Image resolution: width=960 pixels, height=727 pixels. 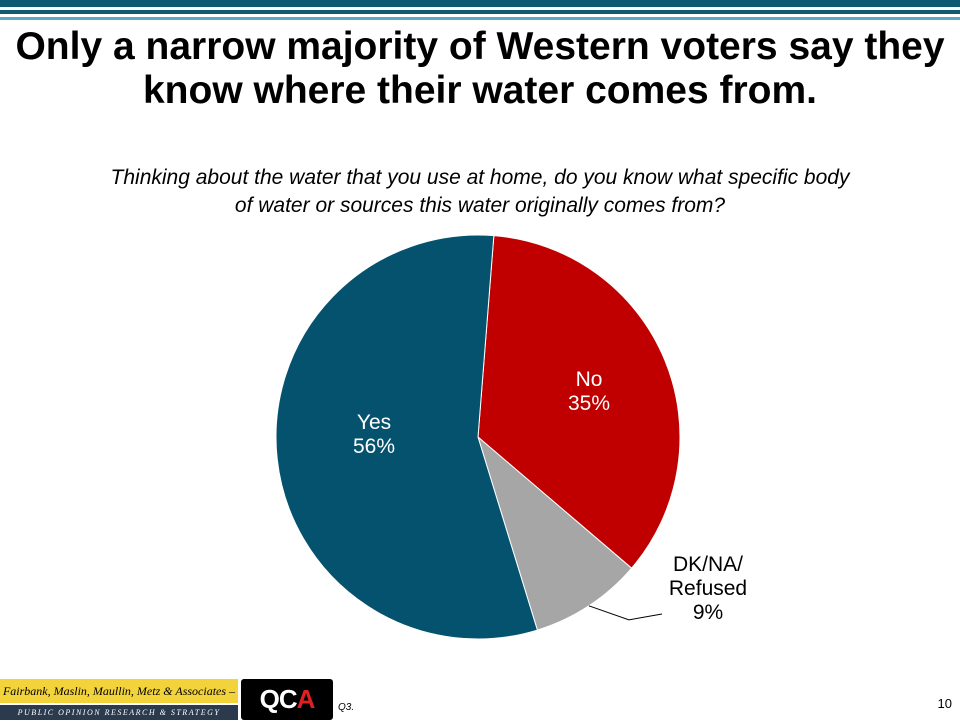 What do you see at coordinates (708, 612) in the screenshot?
I see `pie-label-value: 9%` at bounding box center [708, 612].